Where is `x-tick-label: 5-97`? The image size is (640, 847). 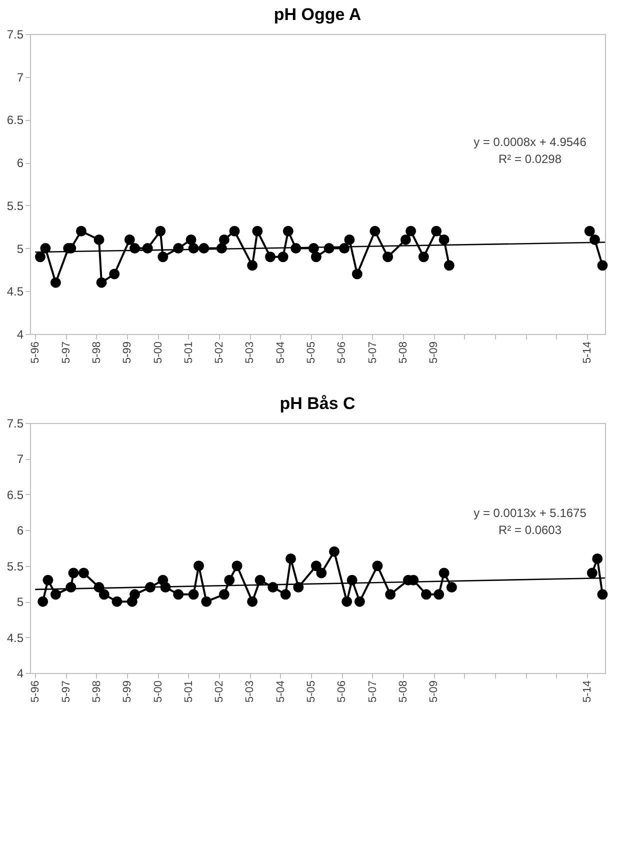
x-tick-label: 5-97 is located at coordinates (66, 691).